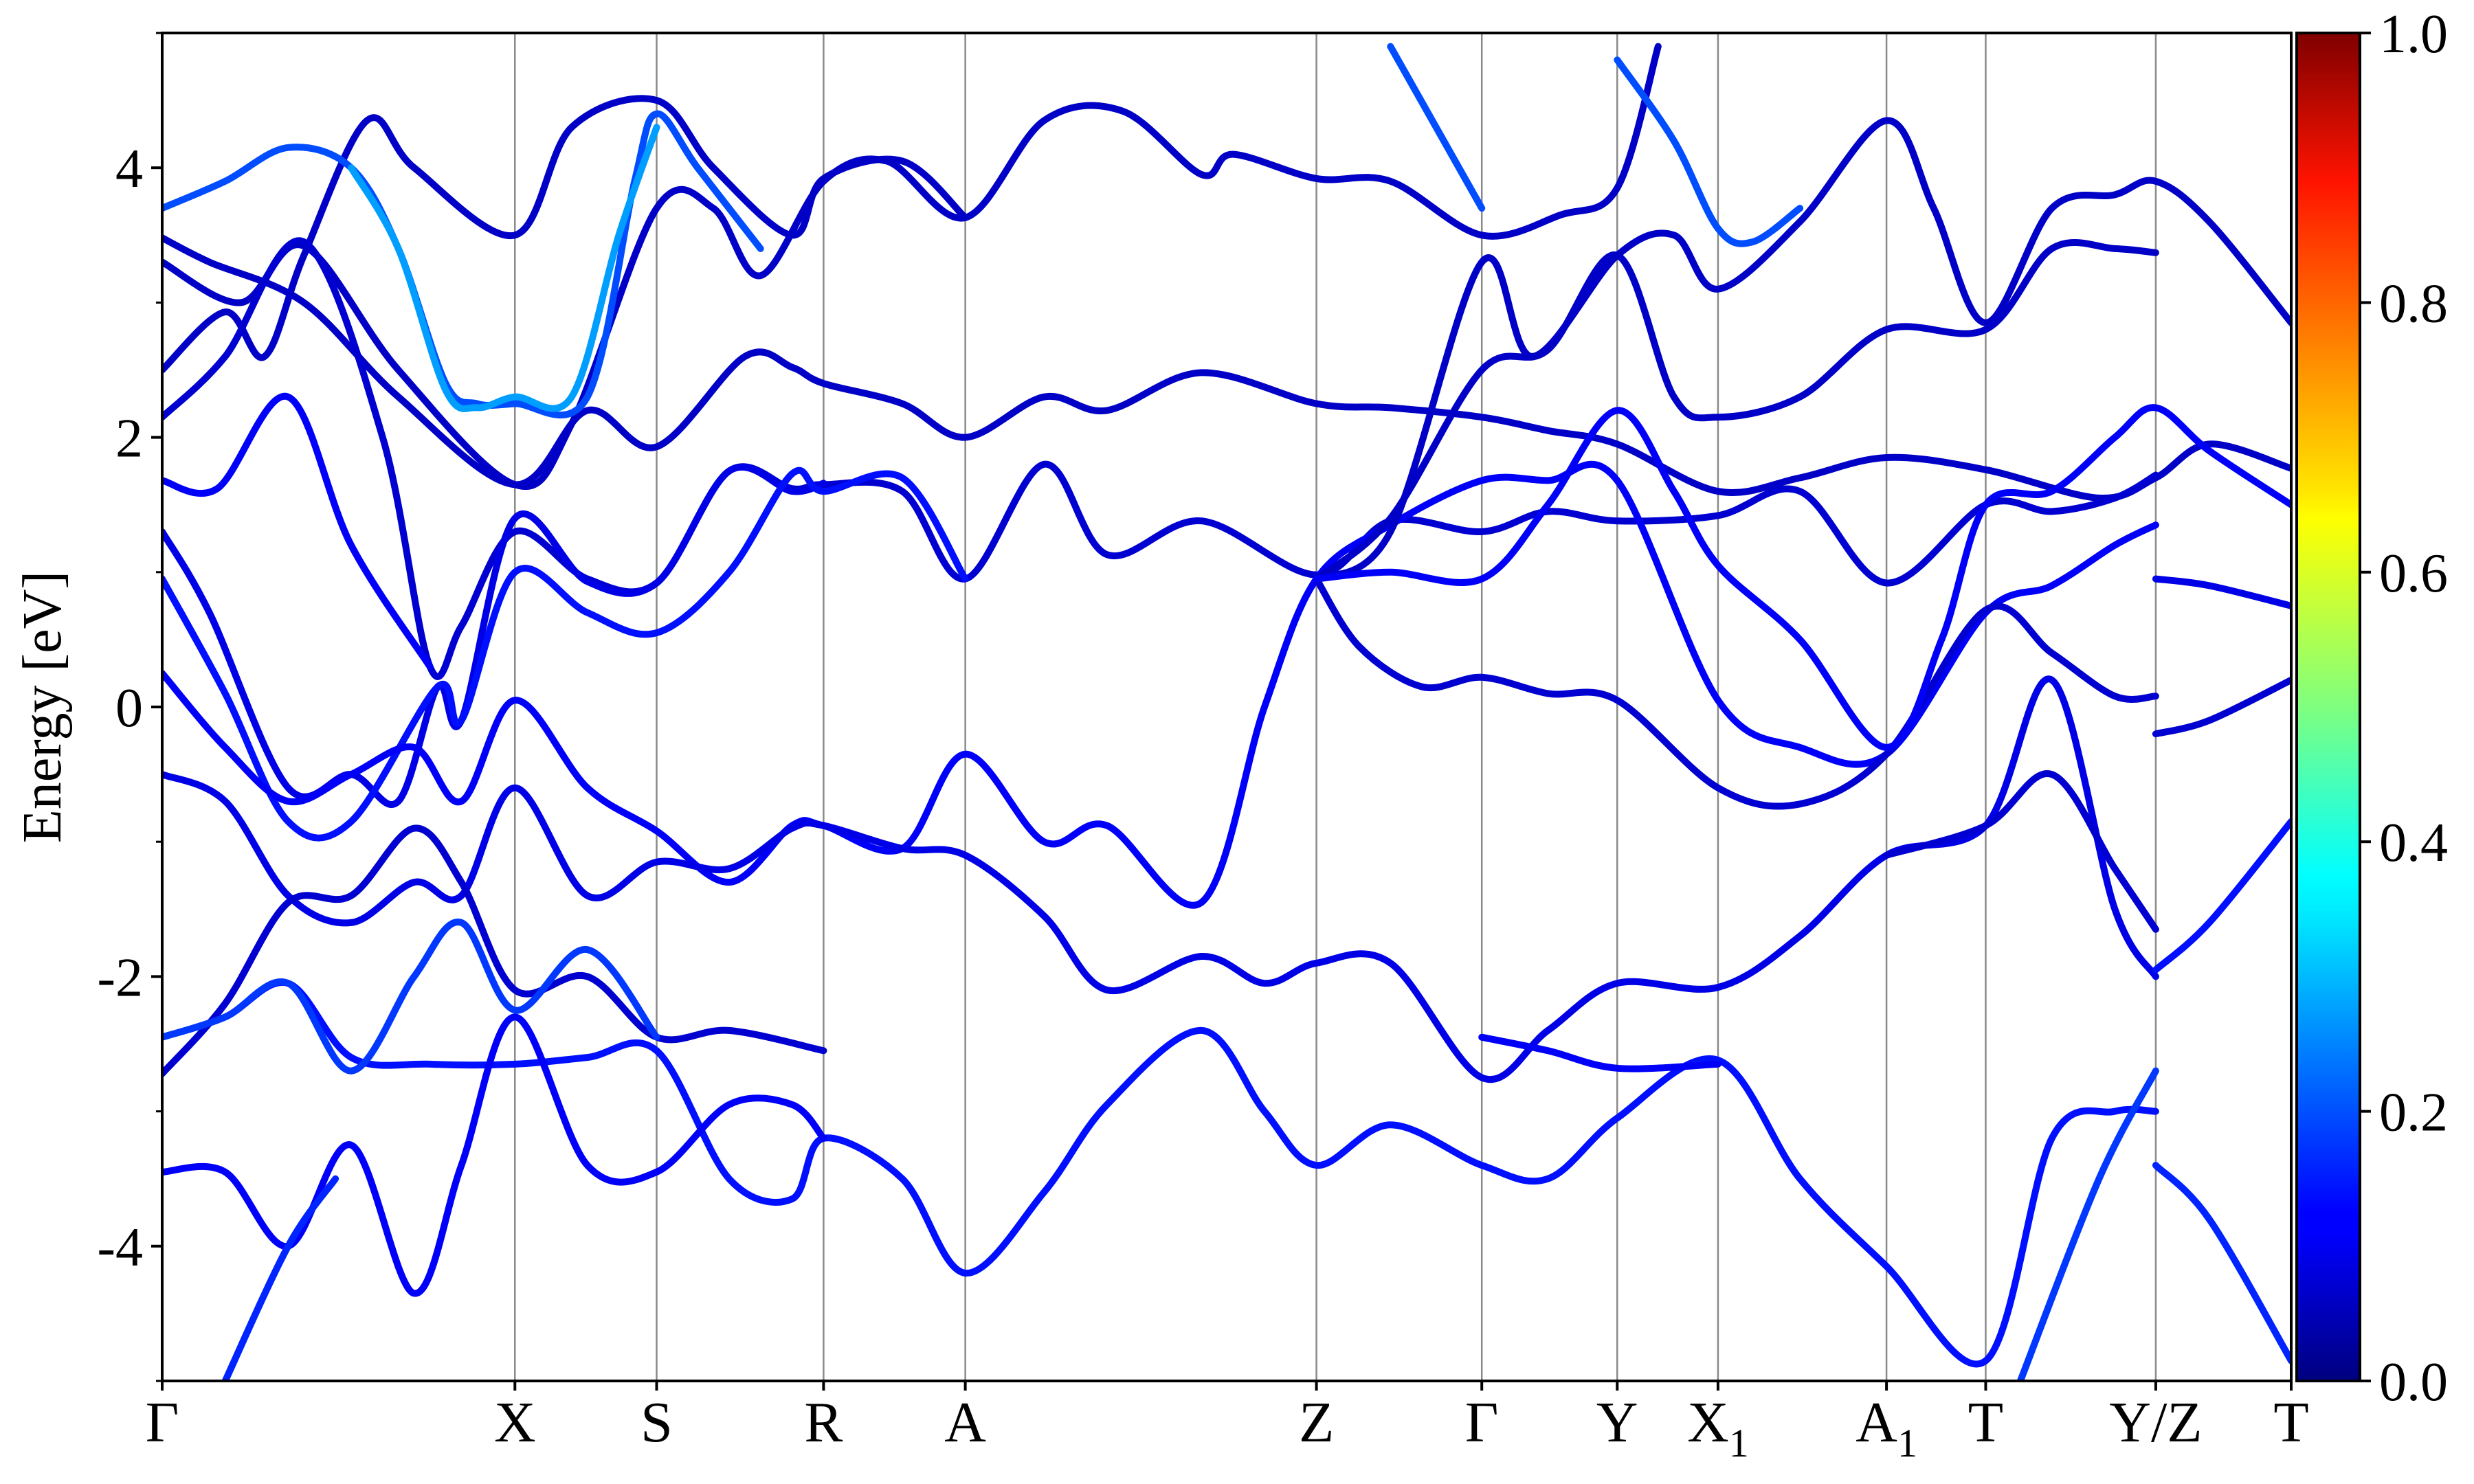 The image size is (2474, 1484). What do you see at coordinates (1886, 1428) in the screenshot?
I see `x-tick-label: A1` at bounding box center [1886, 1428].